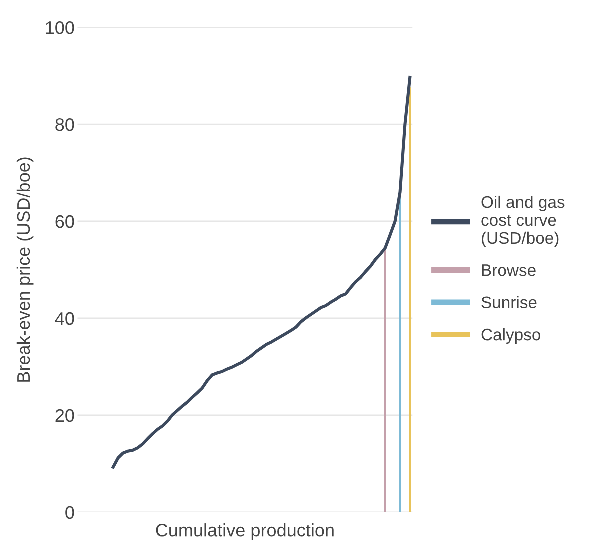 The image size is (598, 551). Describe the element at coordinates (65, 125) in the screenshot. I see `y-tick-label: 80` at that location.